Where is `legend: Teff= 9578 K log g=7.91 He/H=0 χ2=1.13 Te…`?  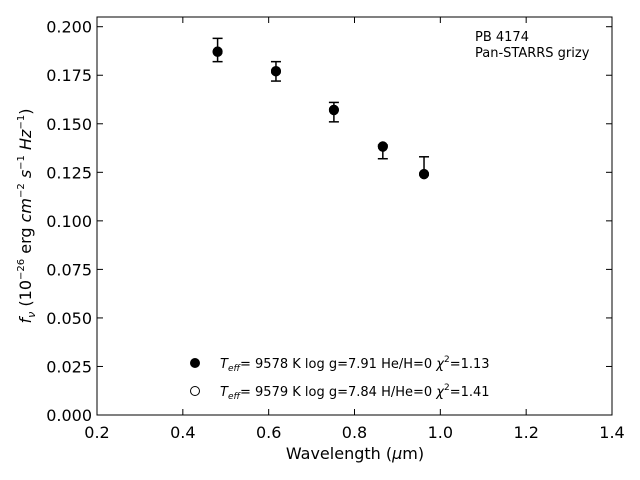
legend: Teff= 9578 K log g=7.91 He/H=0 χ2=1.13 Te… is located at coordinates (340, 378).